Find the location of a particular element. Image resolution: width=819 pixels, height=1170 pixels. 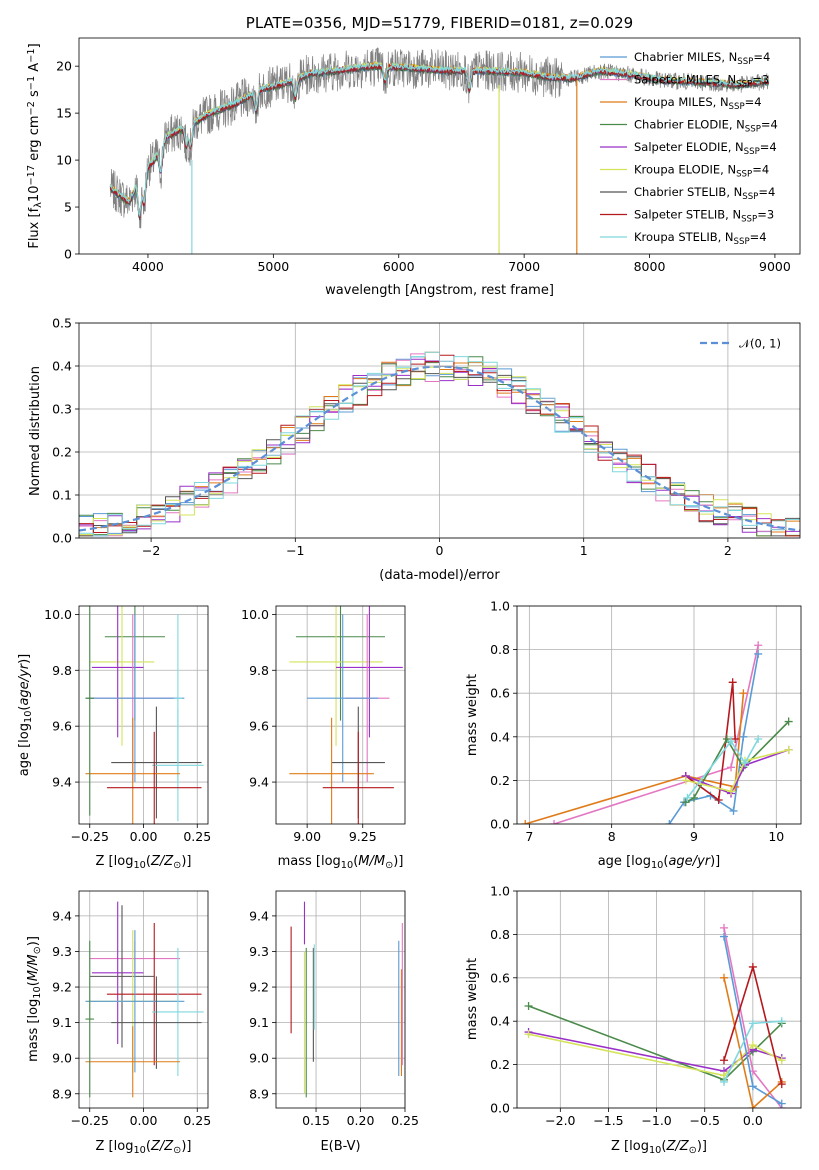

legend-entry: Salpeter MILES, NSSP=3 is located at coordinates (701, 81).